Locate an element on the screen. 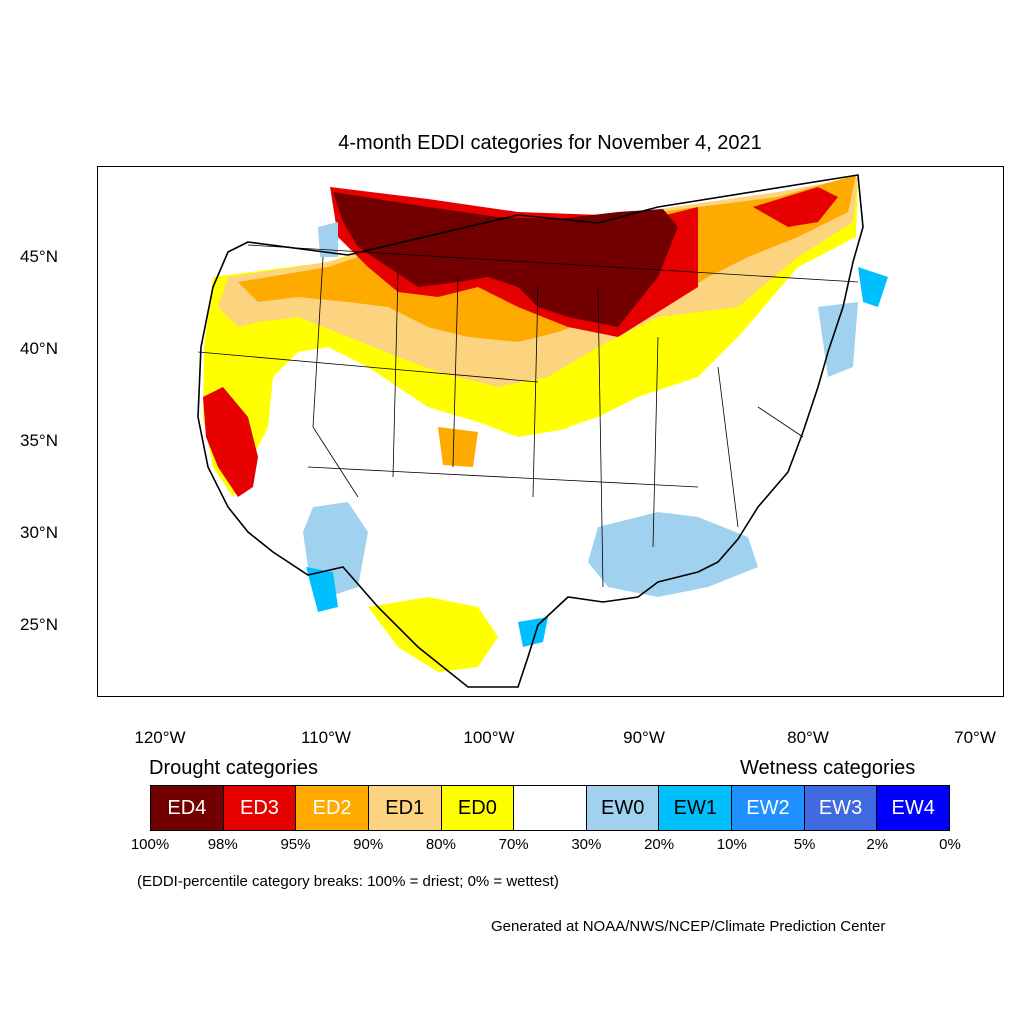 The width and height of the screenshot is (1024, 1024). legend-cell-ew3: EW3 is located at coordinates (841, 808).